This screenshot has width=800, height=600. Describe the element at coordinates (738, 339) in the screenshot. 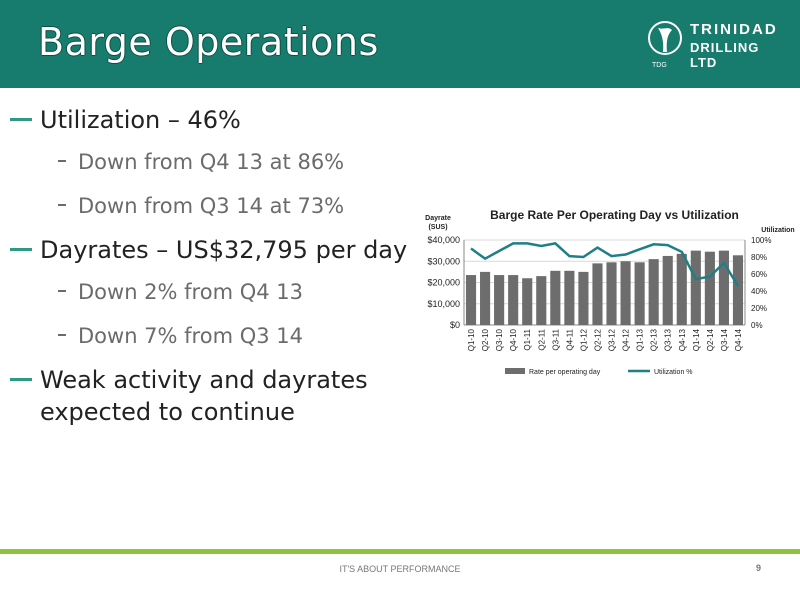

I see `x-tick-label: Q4-14` at that location.